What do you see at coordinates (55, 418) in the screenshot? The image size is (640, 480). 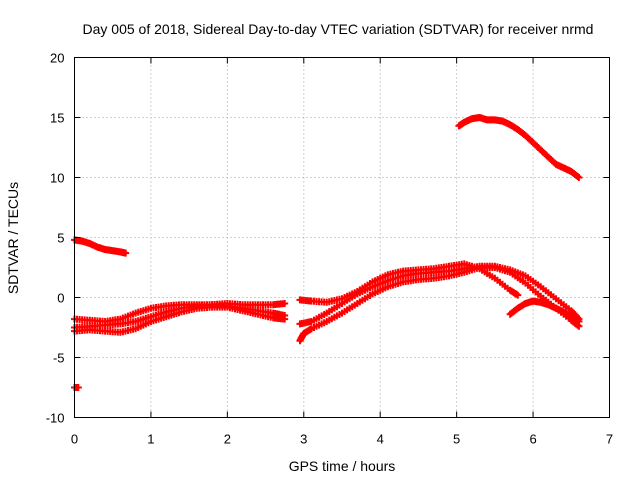 I see `y-tick-label: -10` at bounding box center [55, 418].